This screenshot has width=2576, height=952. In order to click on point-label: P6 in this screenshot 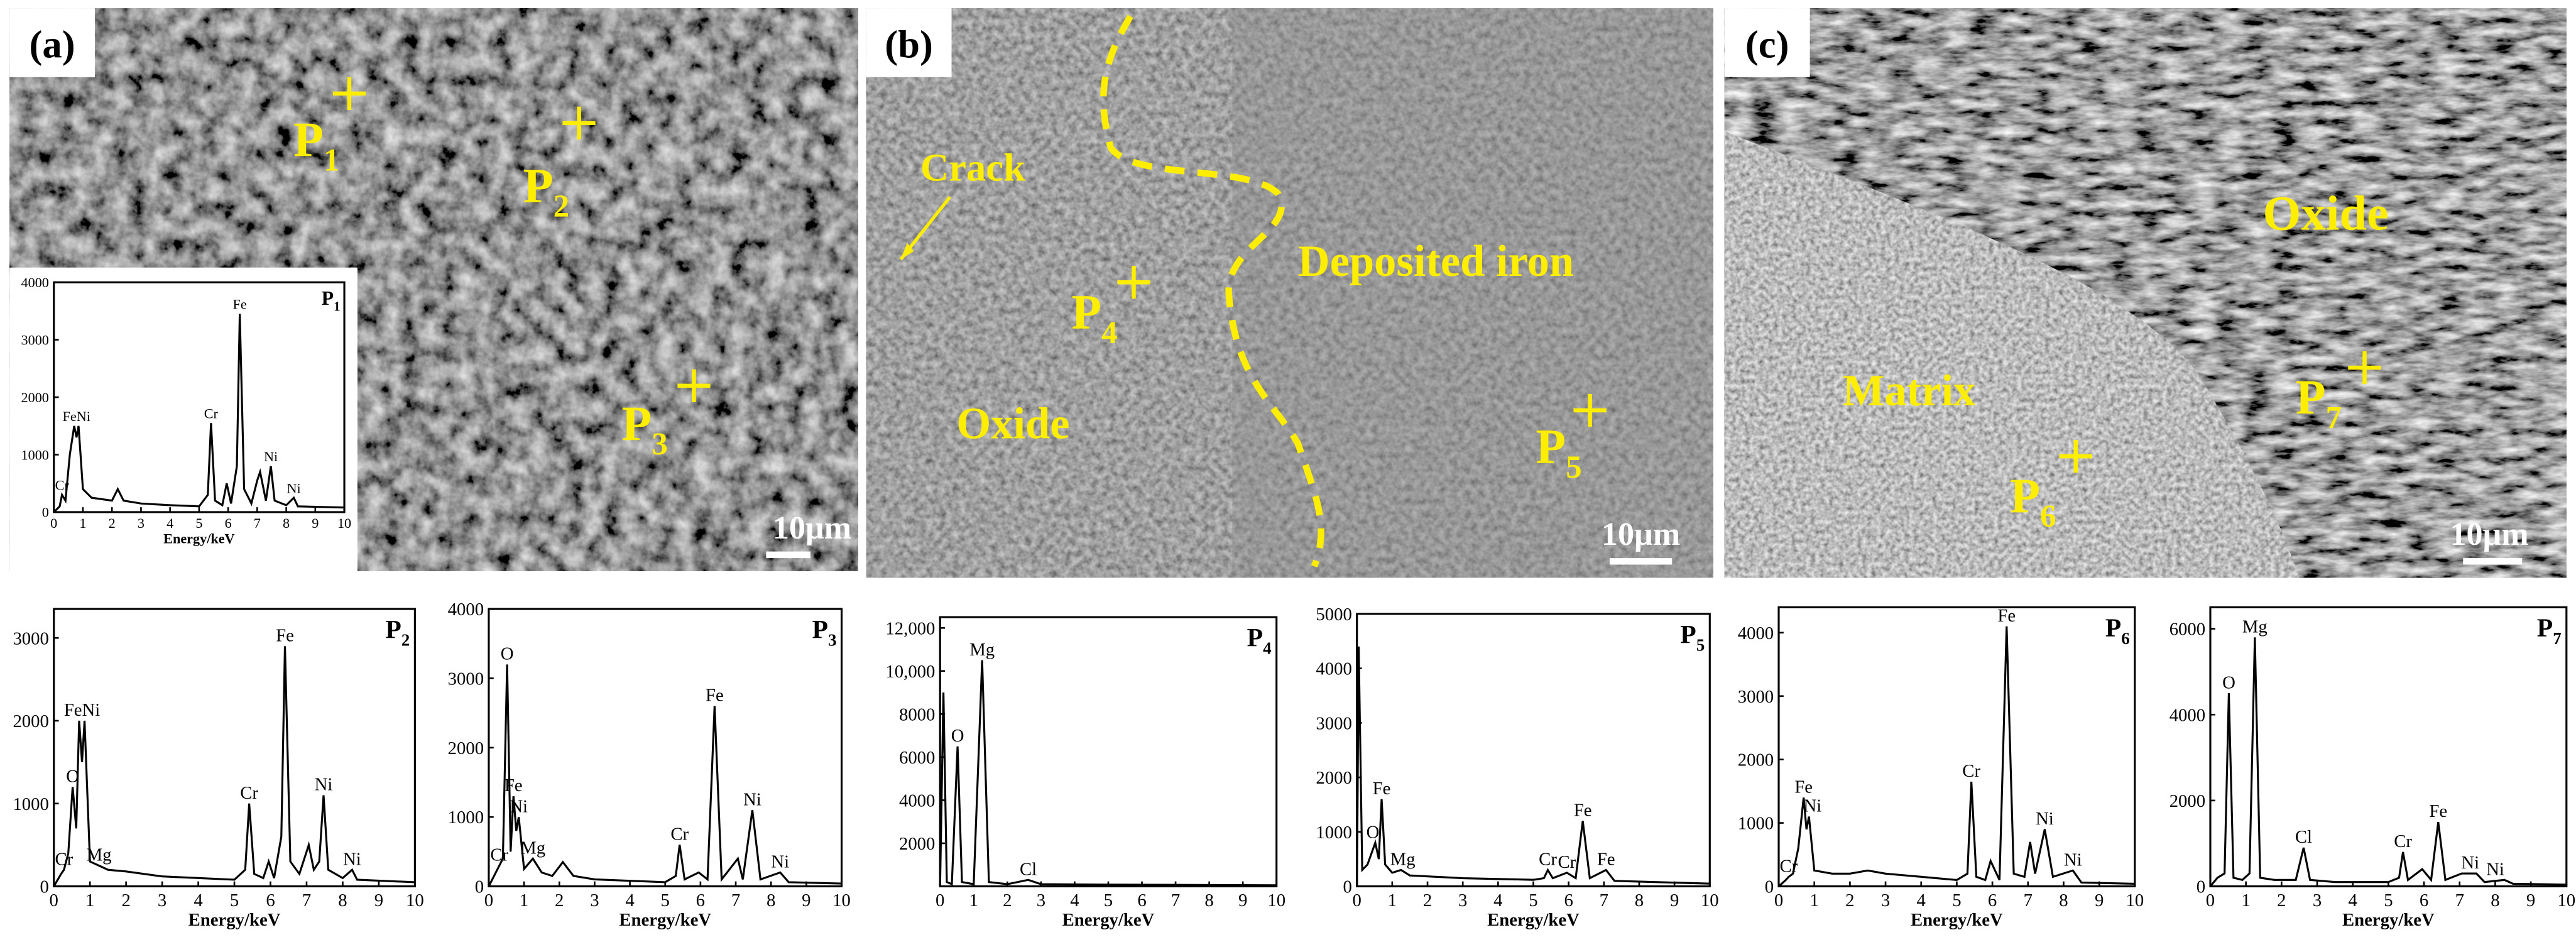, I will do `click(2033, 501)`.